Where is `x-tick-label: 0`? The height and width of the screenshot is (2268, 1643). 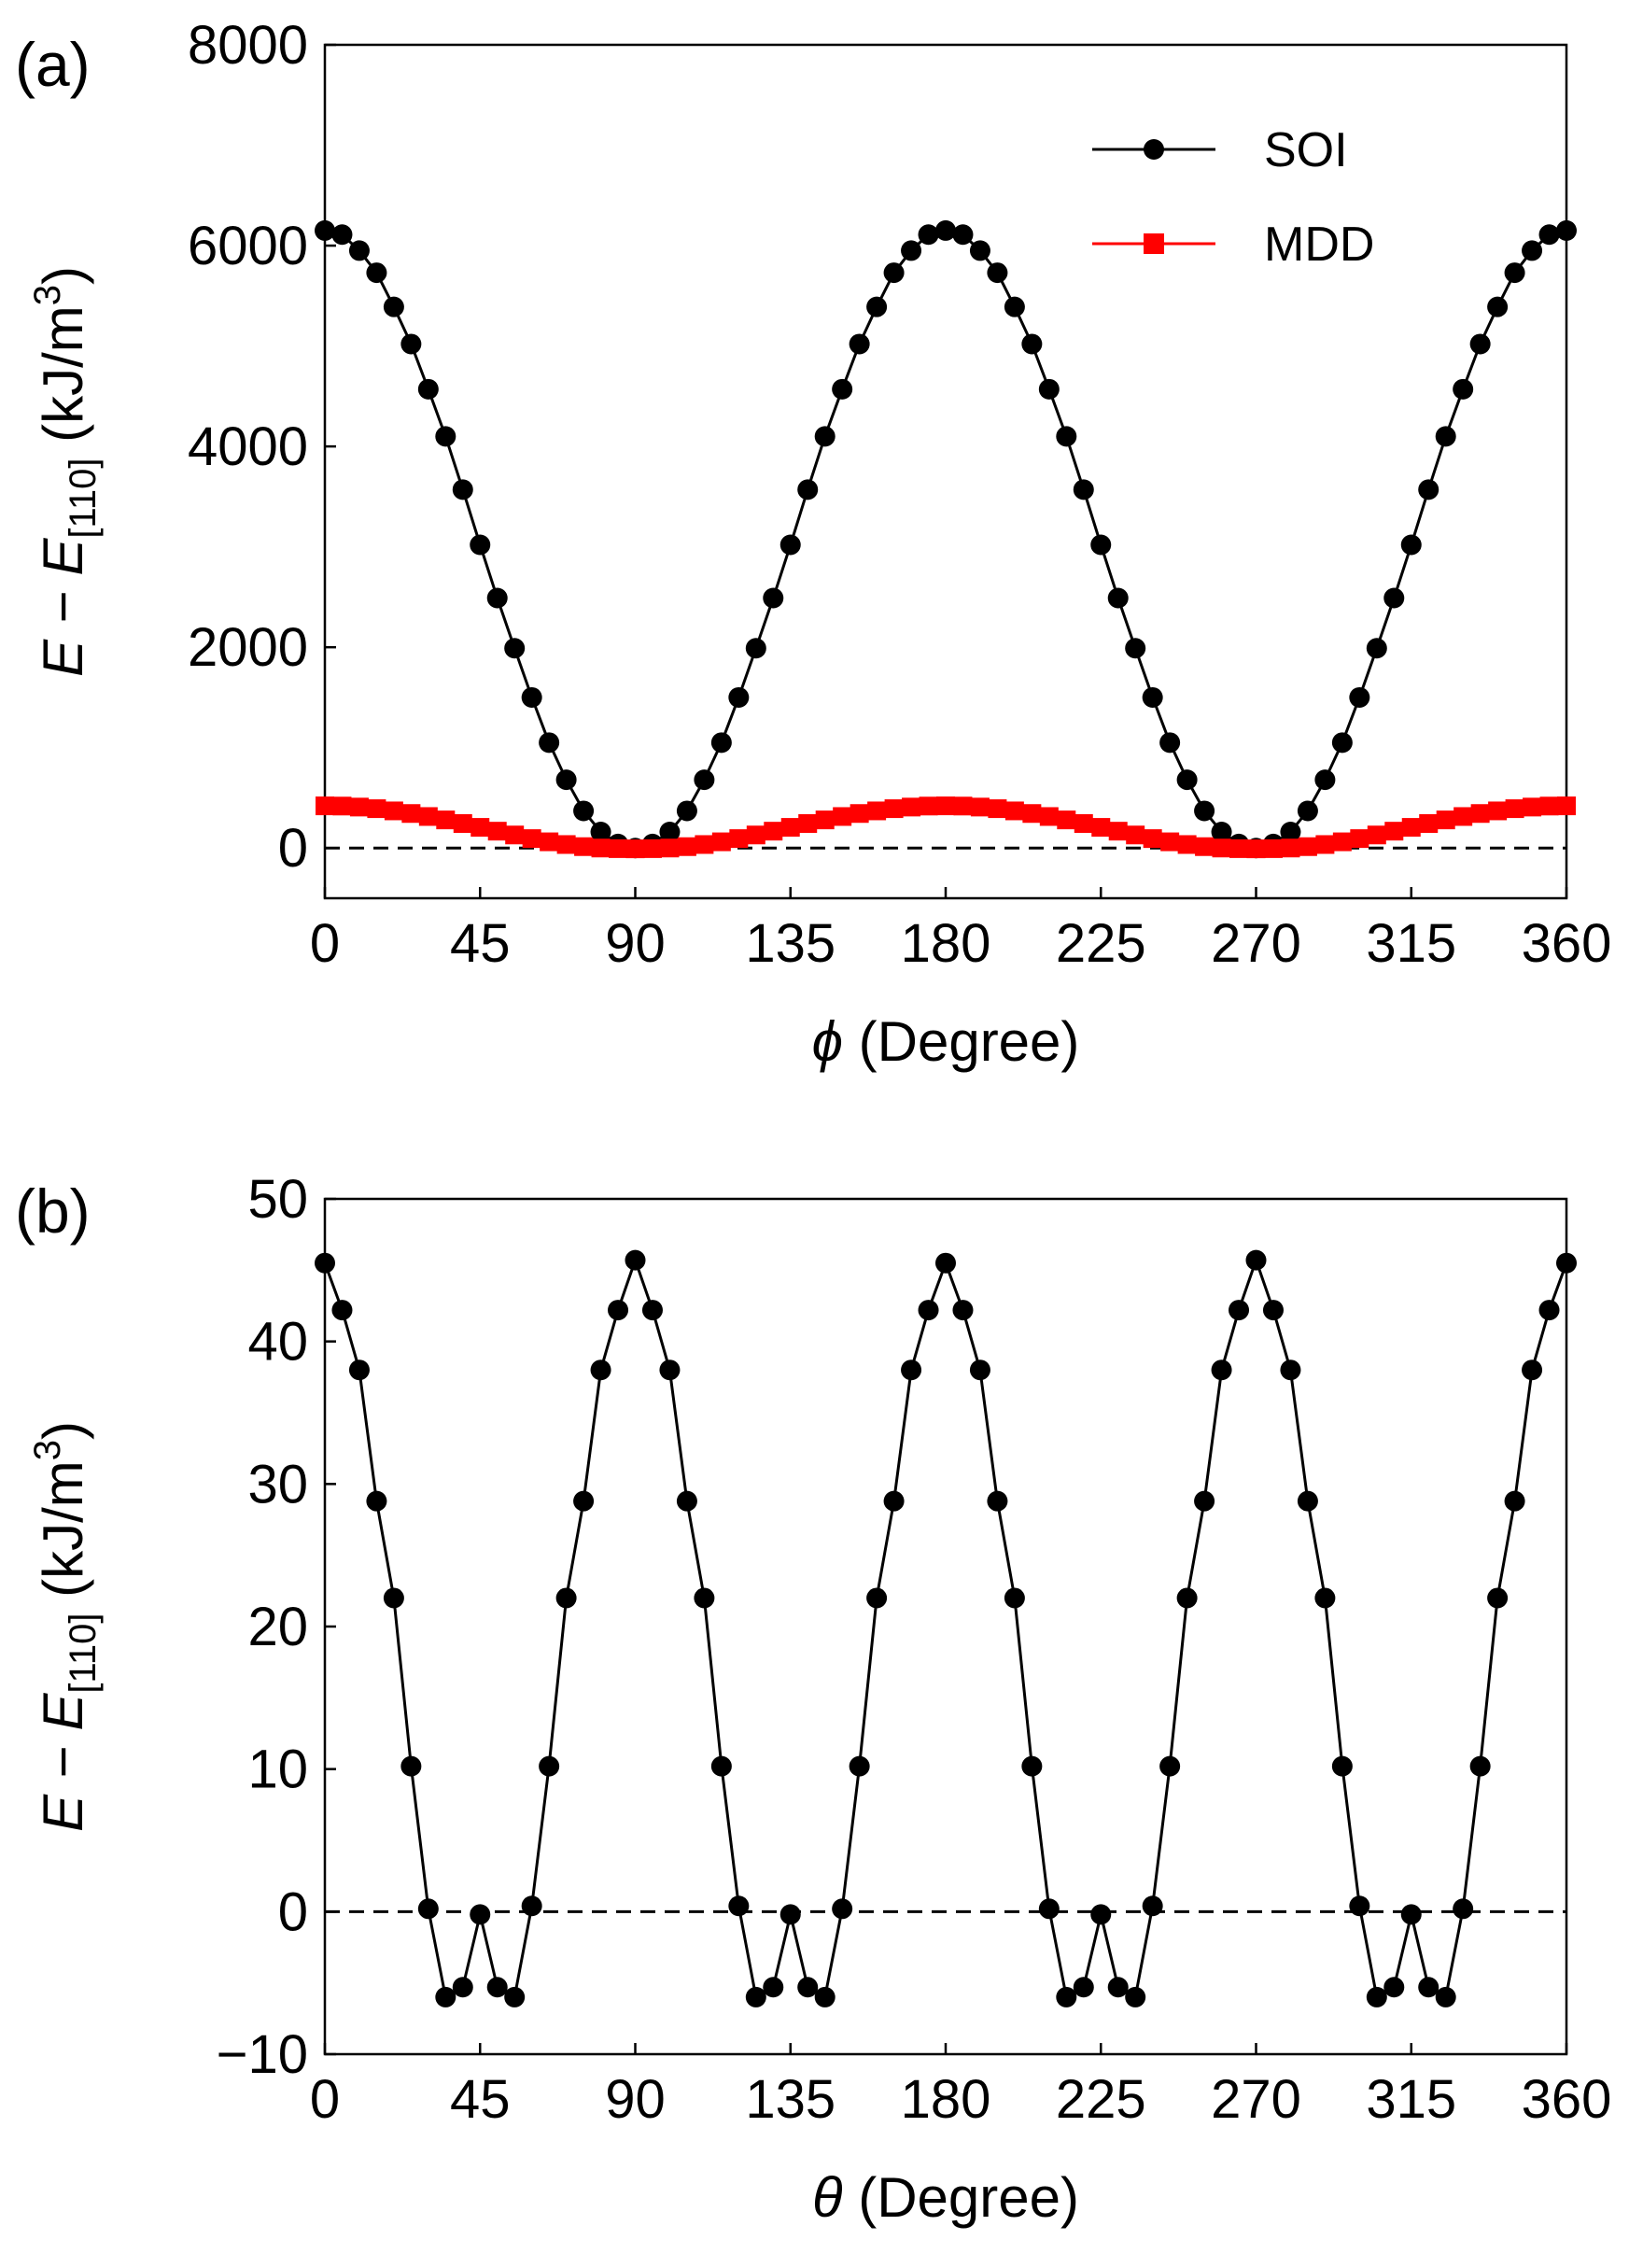 x-tick-label: 0 is located at coordinates (325, 2099).